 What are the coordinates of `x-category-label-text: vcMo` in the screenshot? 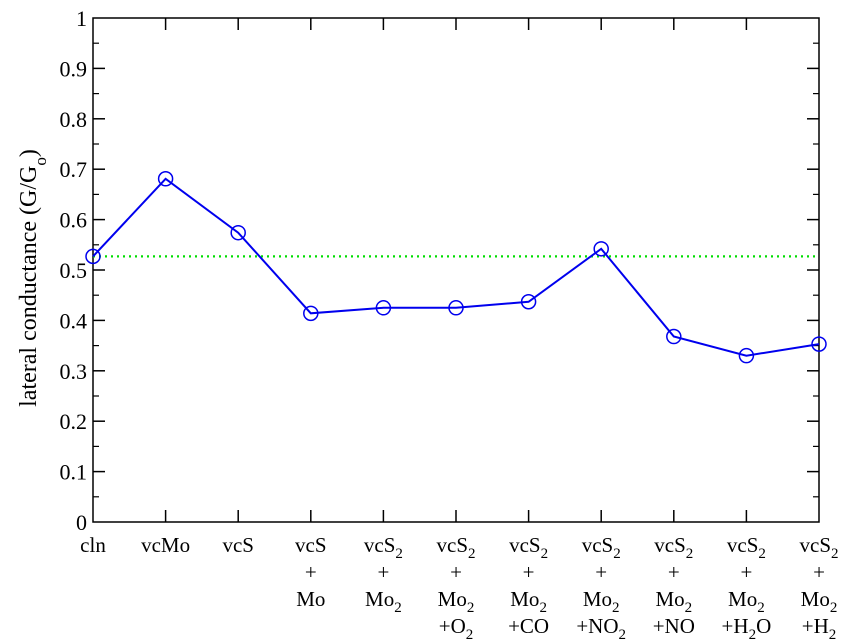 It's located at (165, 545).